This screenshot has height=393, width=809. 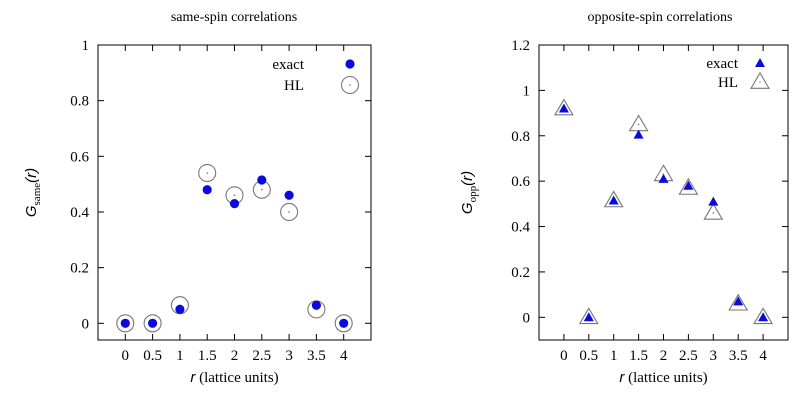 What do you see at coordinates (527, 318) in the screenshot?
I see `y-tick-label: 0` at bounding box center [527, 318].